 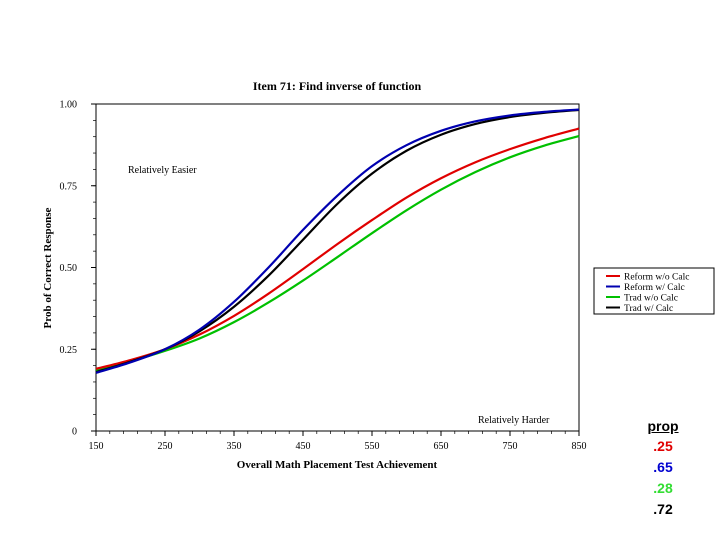 What do you see at coordinates (303, 446) in the screenshot?
I see `x-tick-label: 450` at bounding box center [303, 446].